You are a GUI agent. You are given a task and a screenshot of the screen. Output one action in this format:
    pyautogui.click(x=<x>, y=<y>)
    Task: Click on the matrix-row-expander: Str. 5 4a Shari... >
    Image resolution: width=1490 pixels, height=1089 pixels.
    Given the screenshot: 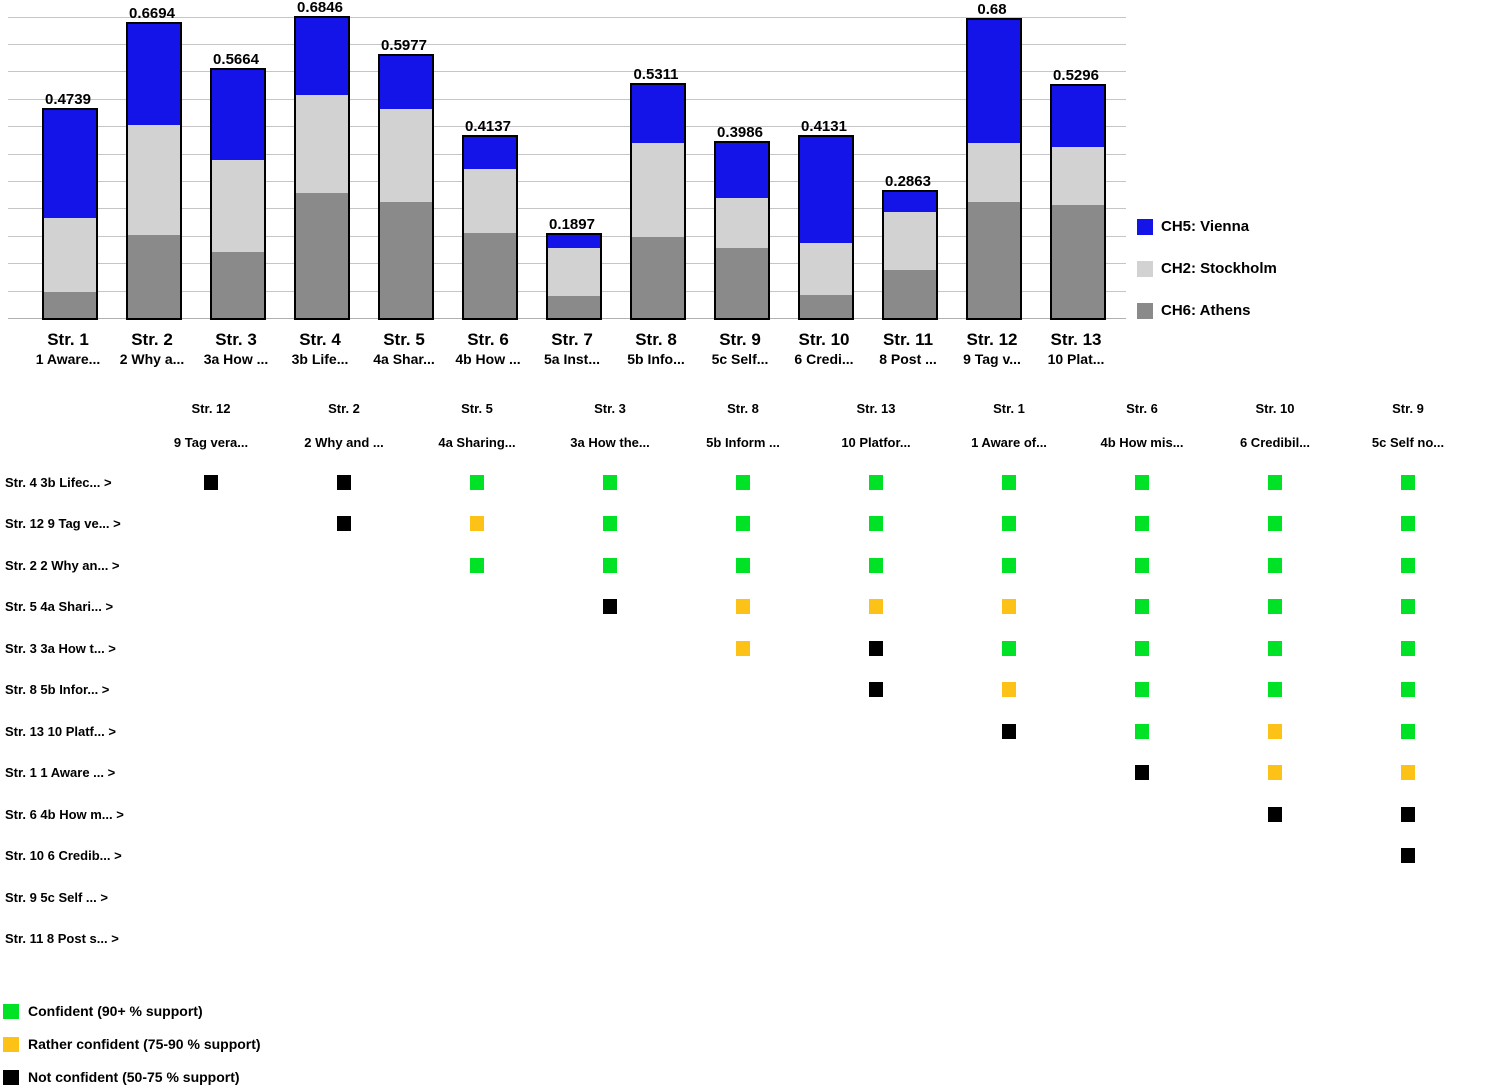 What is the action you would take?
    pyautogui.click(x=59, y=606)
    